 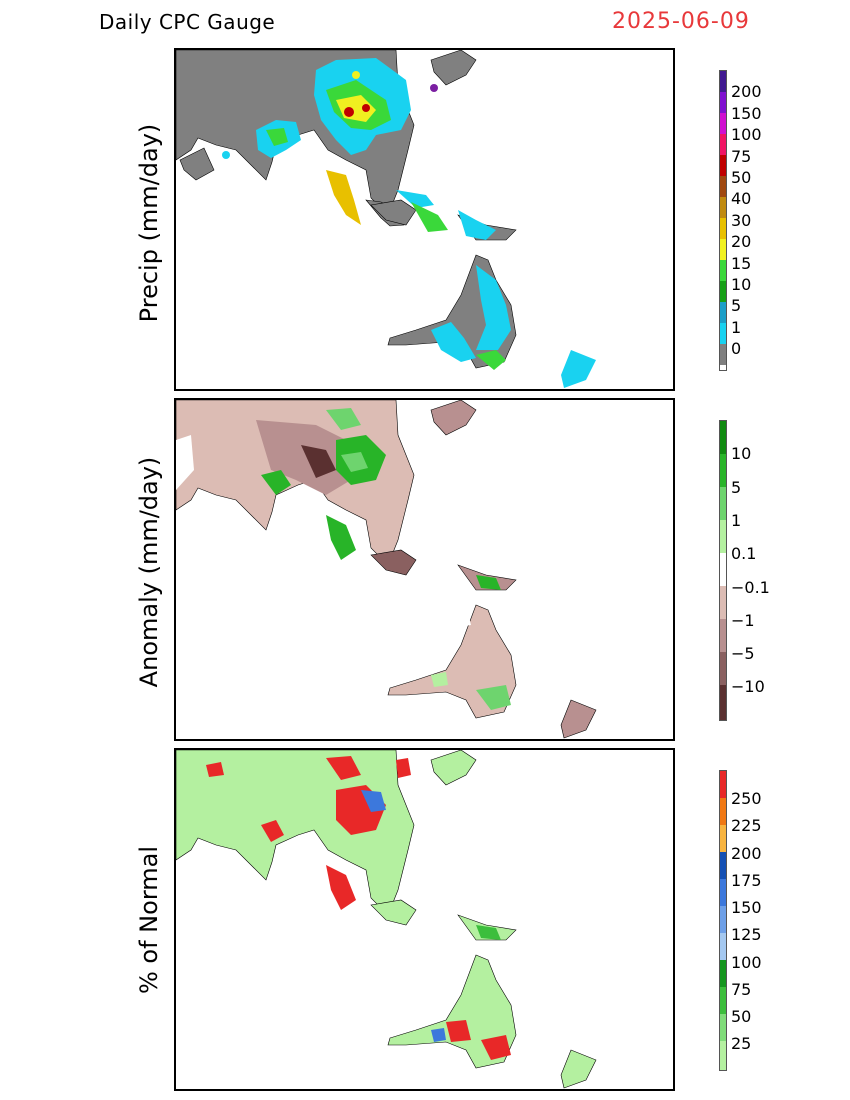 What do you see at coordinates (149, 572) in the screenshot?
I see `anomaly-ylabel: Anomaly (mm/day)` at bounding box center [149, 572].